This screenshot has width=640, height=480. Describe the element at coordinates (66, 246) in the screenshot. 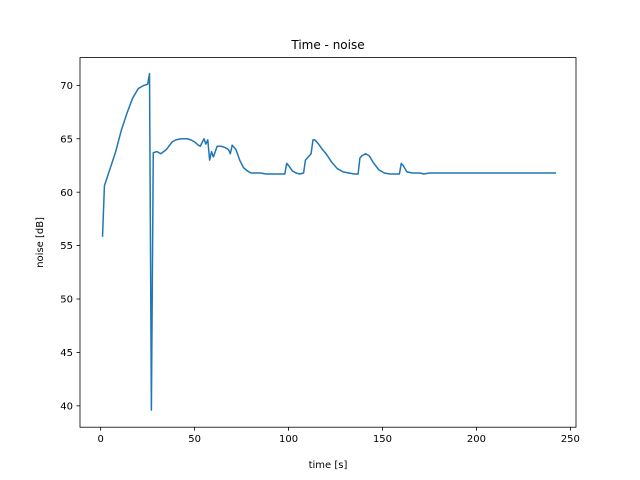

I see `y-tick-label: 55` at that location.